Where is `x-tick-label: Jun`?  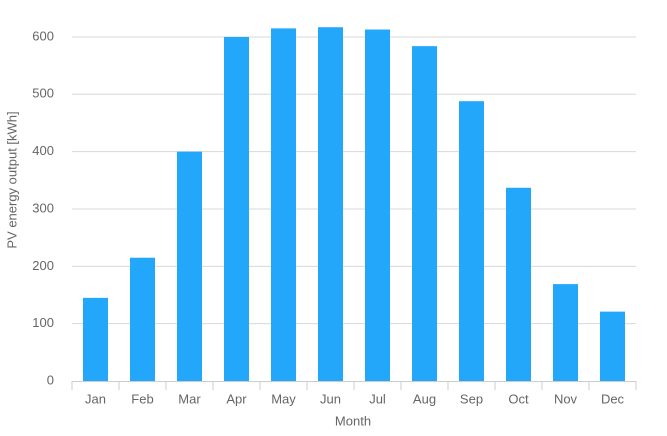 x-tick-label: Jun is located at coordinates (330, 398).